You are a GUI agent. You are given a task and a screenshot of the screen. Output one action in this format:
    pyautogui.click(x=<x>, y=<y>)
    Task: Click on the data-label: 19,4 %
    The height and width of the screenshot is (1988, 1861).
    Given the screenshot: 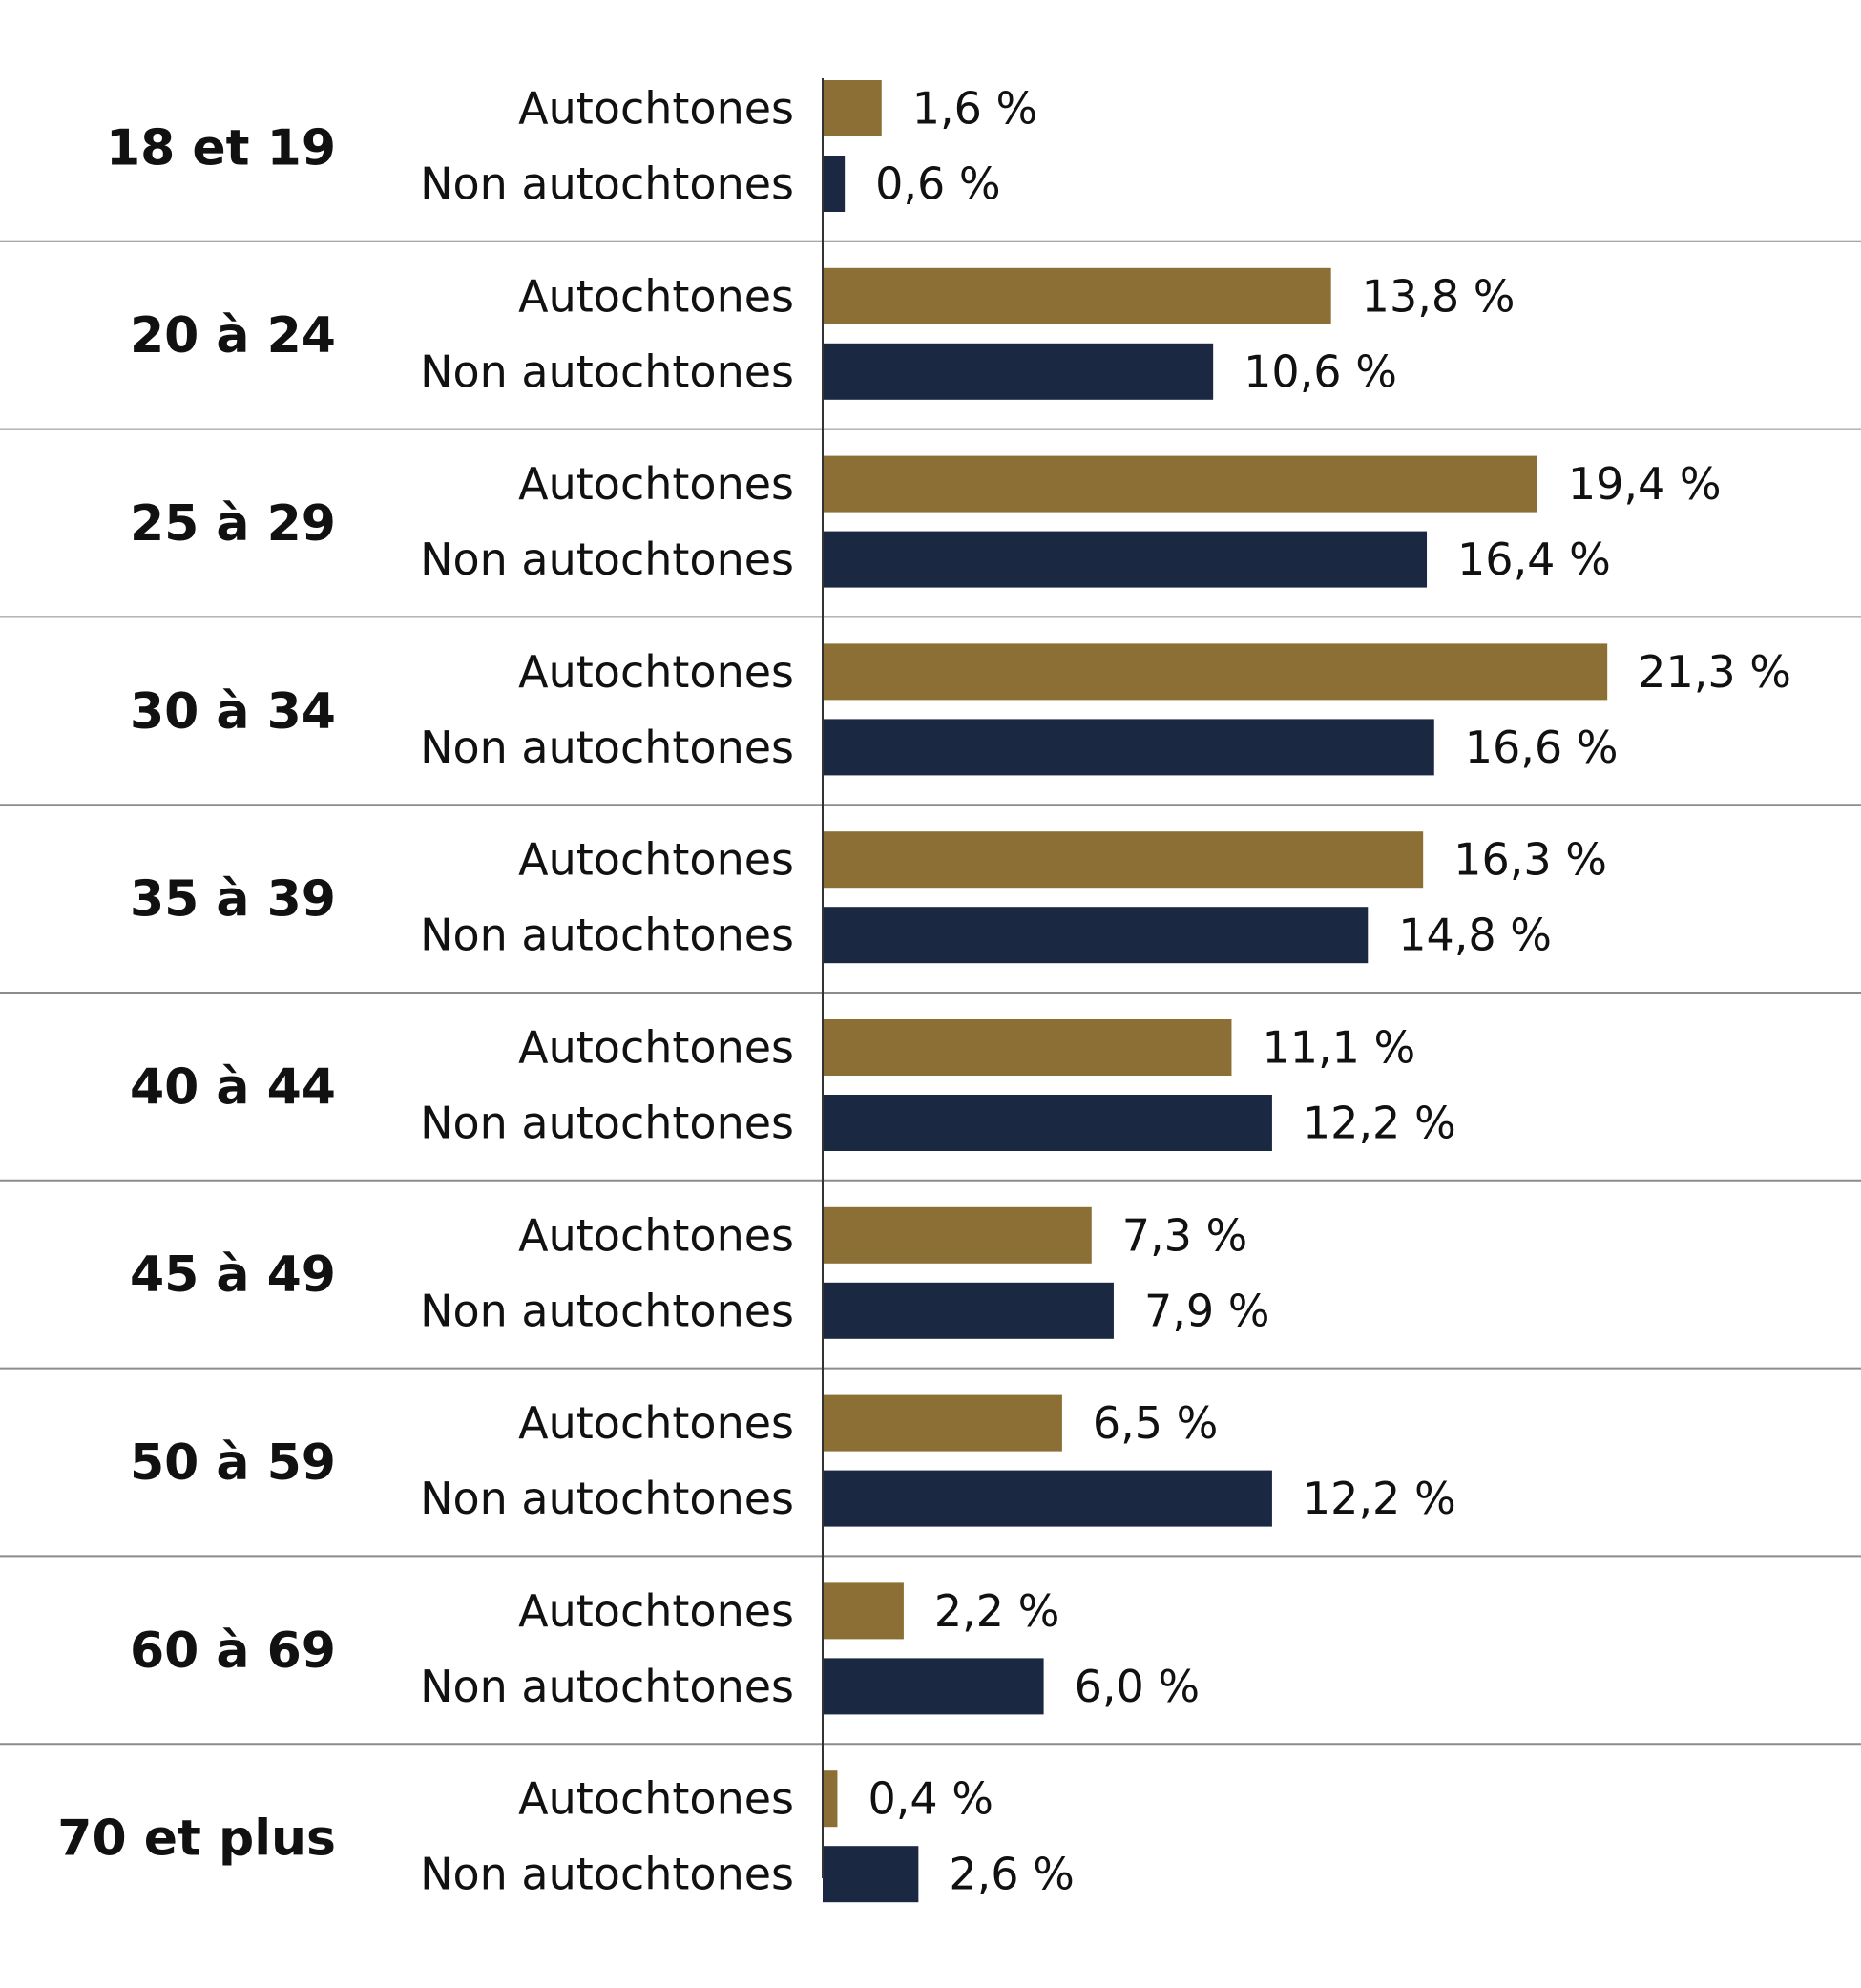 What is the action you would take?
    pyautogui.click(x=1645, y=484)
    